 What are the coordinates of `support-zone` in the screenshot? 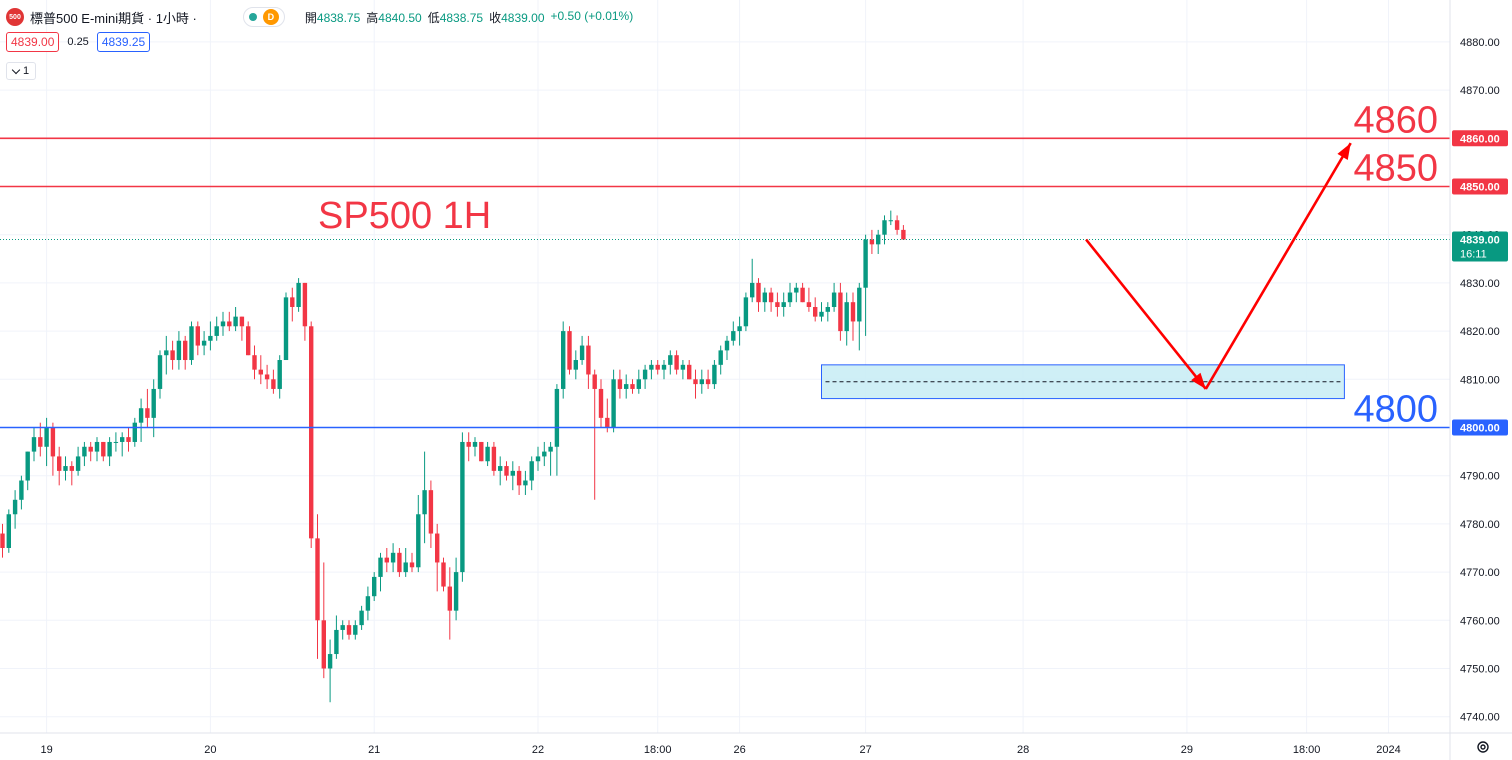 It's located at (1083, 382).